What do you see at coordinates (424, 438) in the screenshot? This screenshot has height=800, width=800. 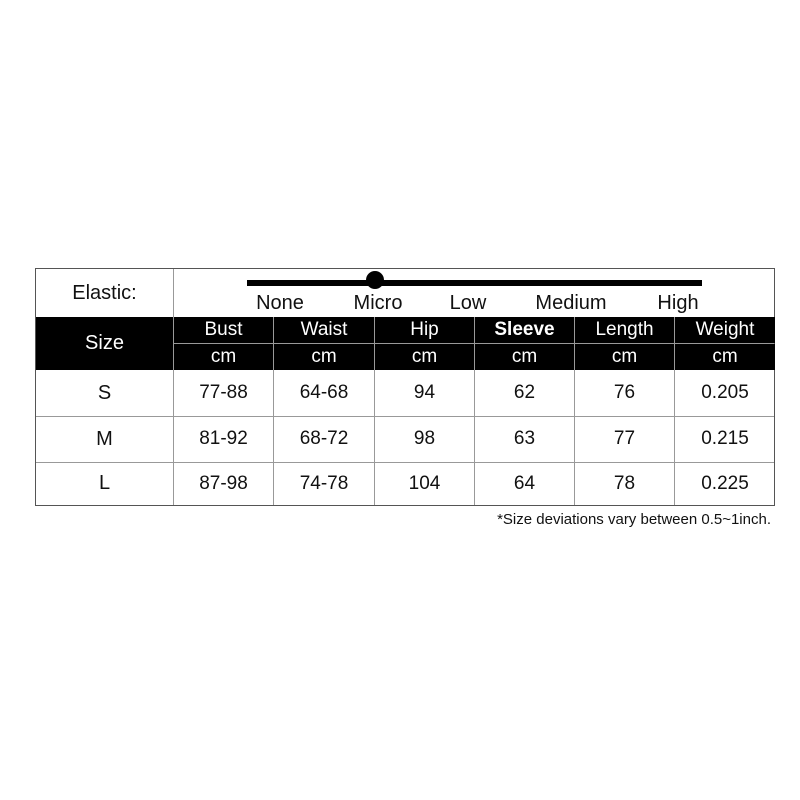 I see `table-cell: 98` at bounding box center [424, 438].